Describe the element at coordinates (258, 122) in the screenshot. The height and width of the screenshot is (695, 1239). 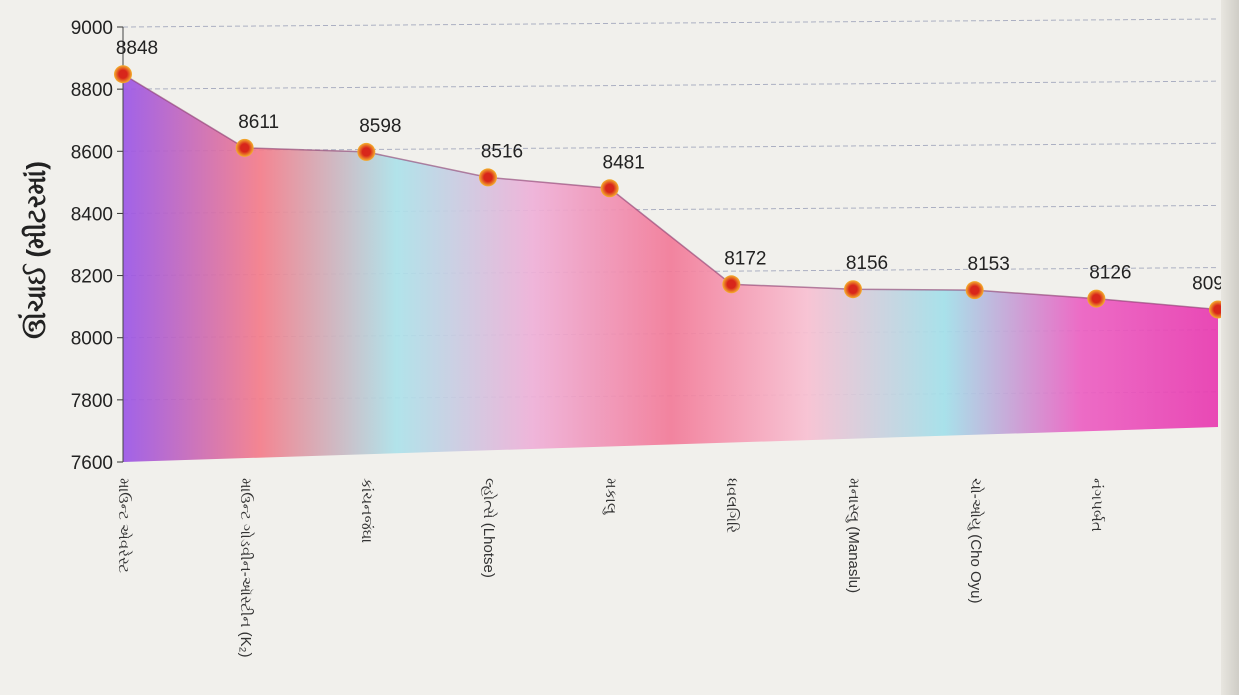
I see `data-label: 8611` at that location.